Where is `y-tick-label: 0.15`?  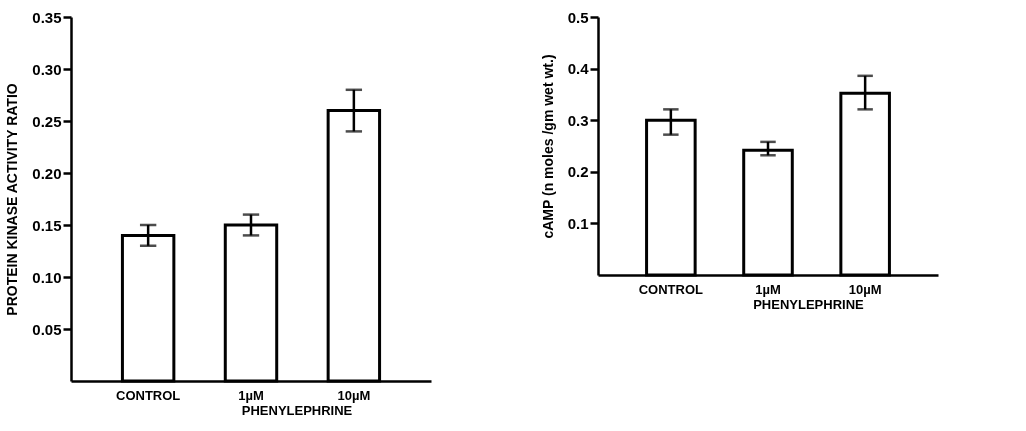 y-tick-label: 0.15 is located at coordinates (47, 225).